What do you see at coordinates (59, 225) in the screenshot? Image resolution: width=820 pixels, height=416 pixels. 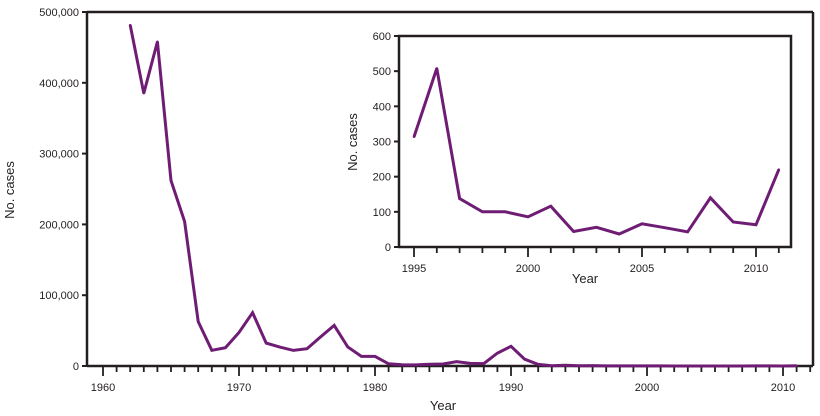 I see `y-tick-label: 200,000` at bounding box center [59, 225].